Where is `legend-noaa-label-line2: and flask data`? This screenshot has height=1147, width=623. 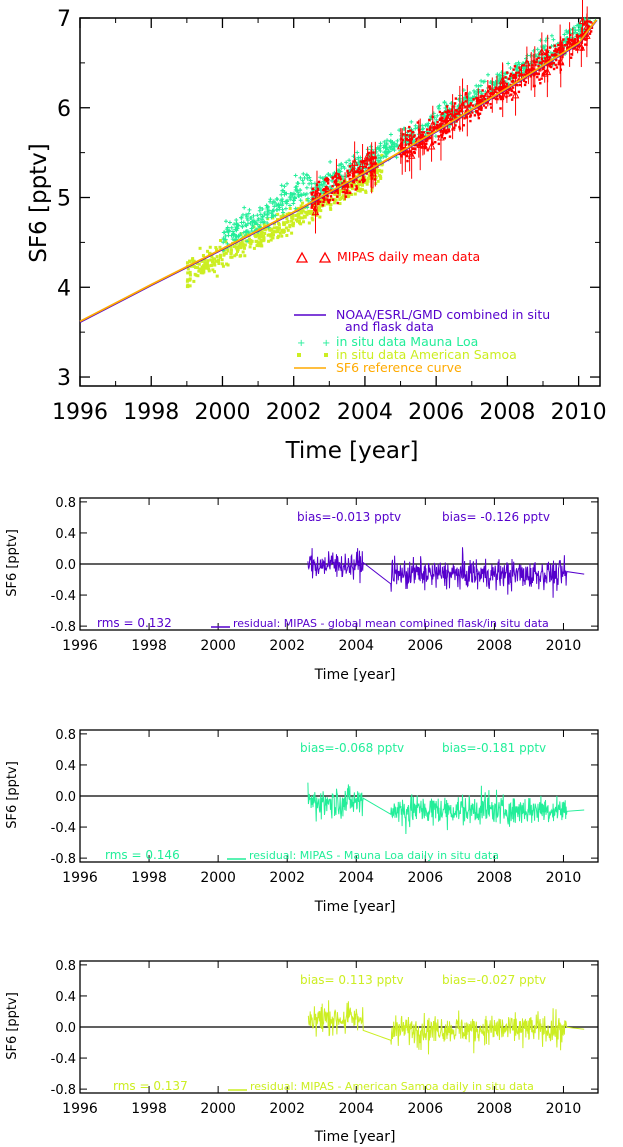 legend-noaa-label-line2: and flask data is located at coordinates (389, 326).